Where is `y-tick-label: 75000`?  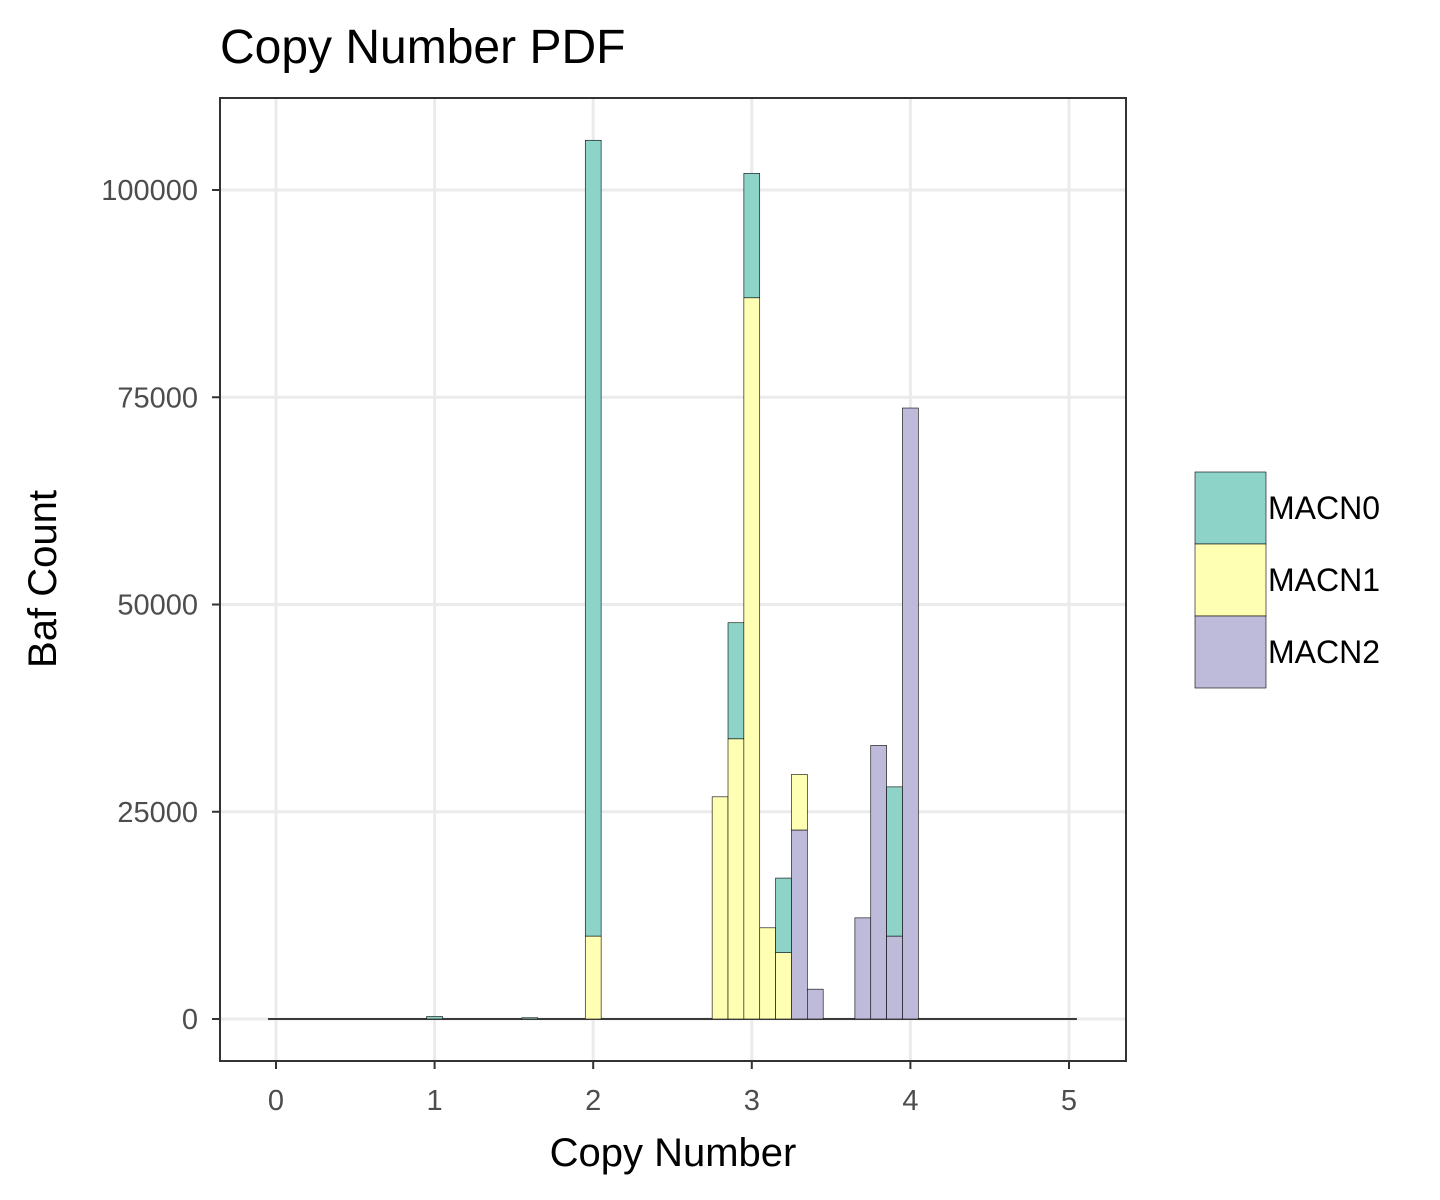 y-tick-label: 75000 is located at coordinates (157, 398).